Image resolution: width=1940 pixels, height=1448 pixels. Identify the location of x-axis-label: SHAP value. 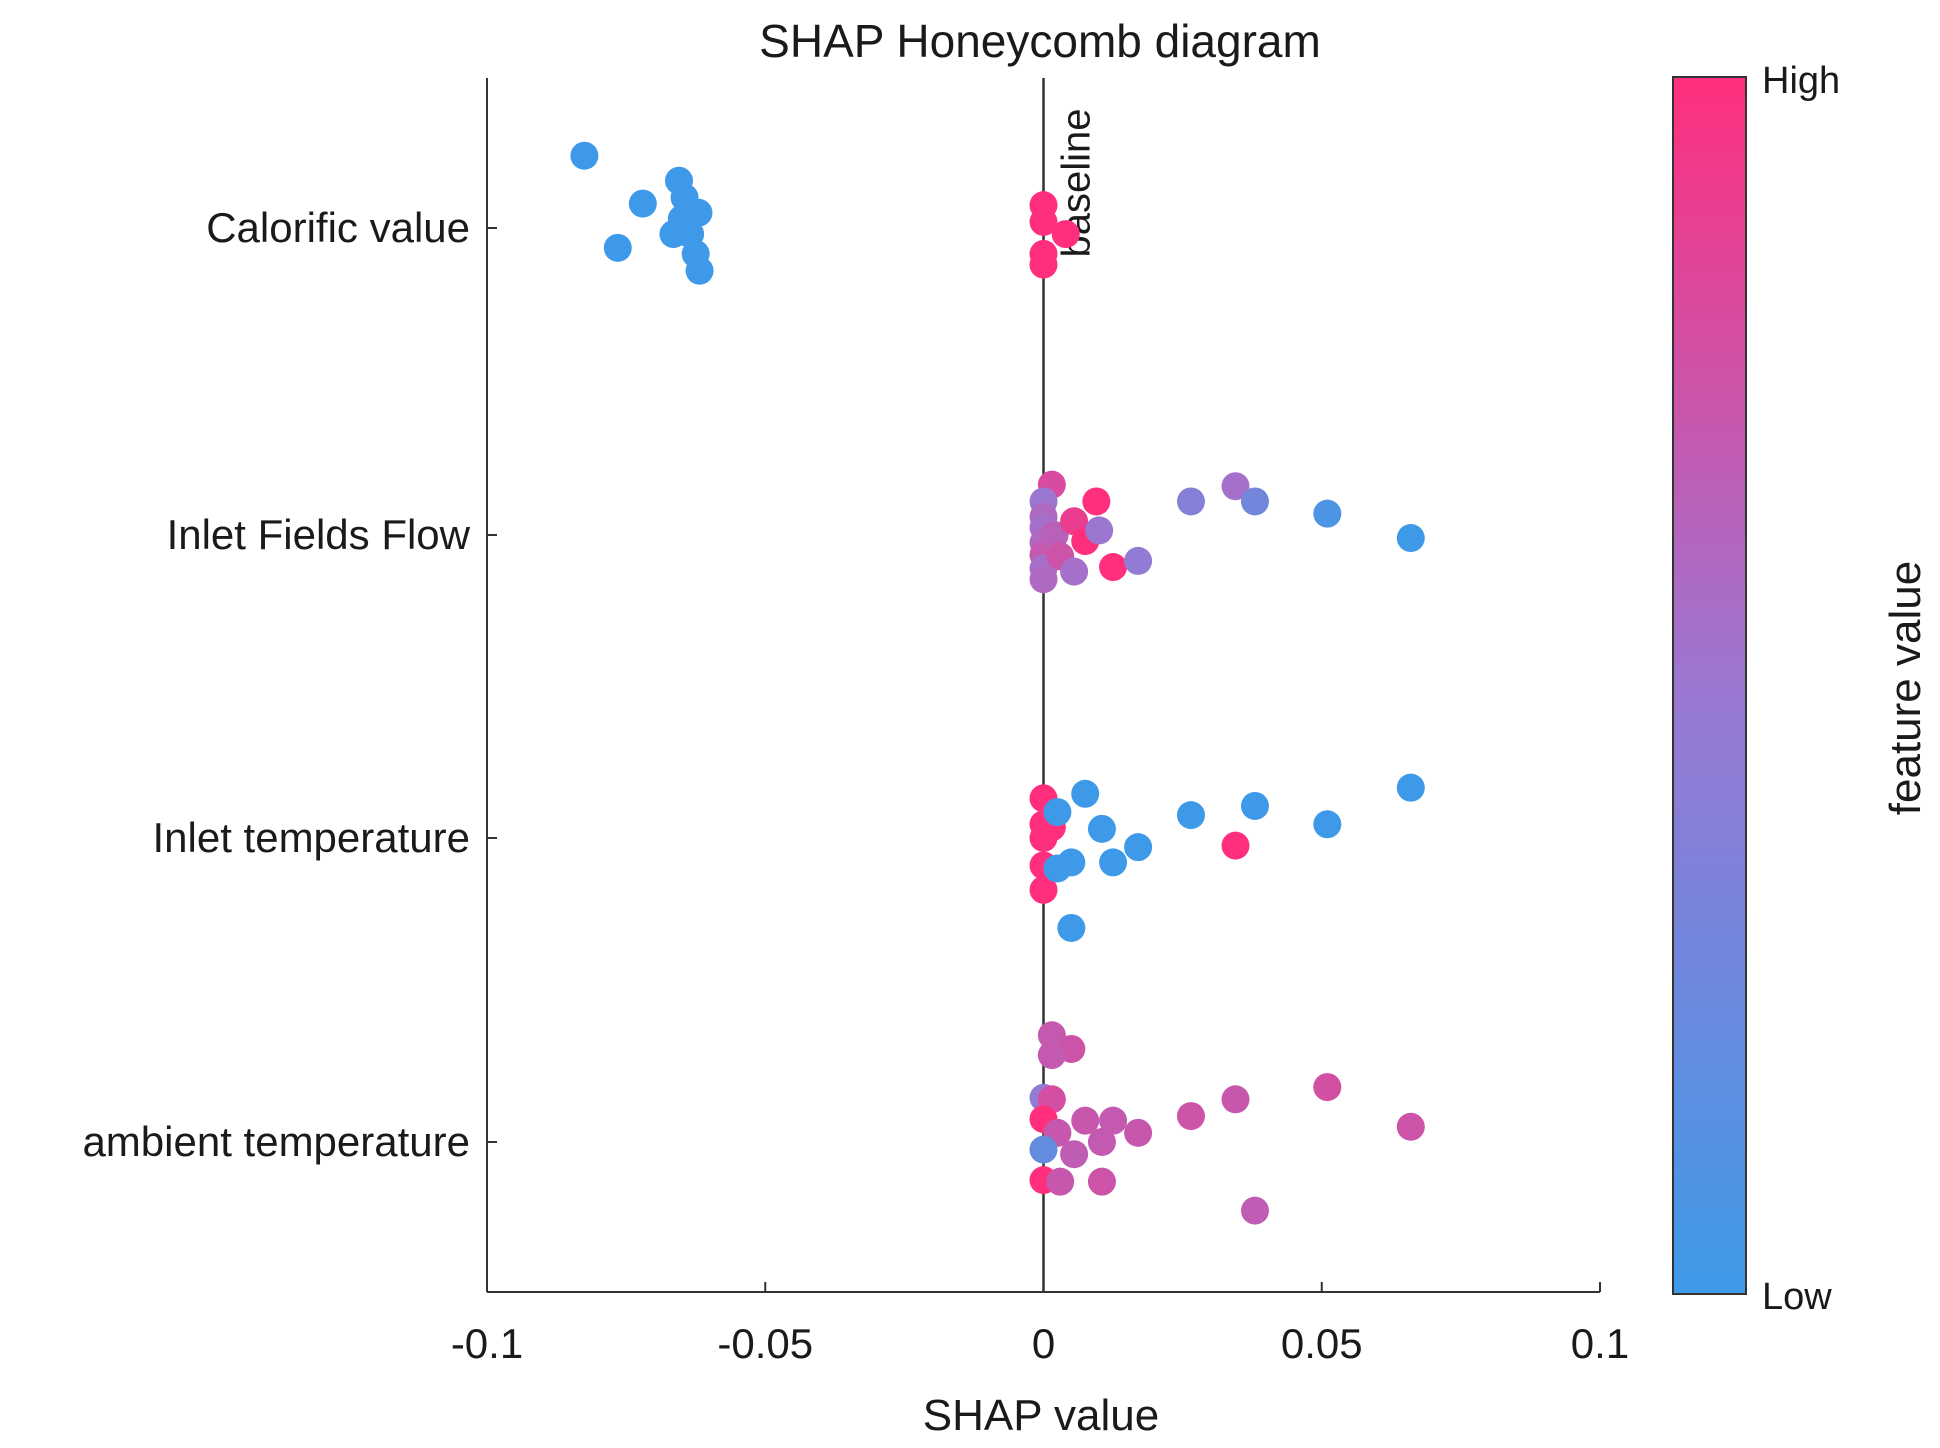
(1041, 1415).